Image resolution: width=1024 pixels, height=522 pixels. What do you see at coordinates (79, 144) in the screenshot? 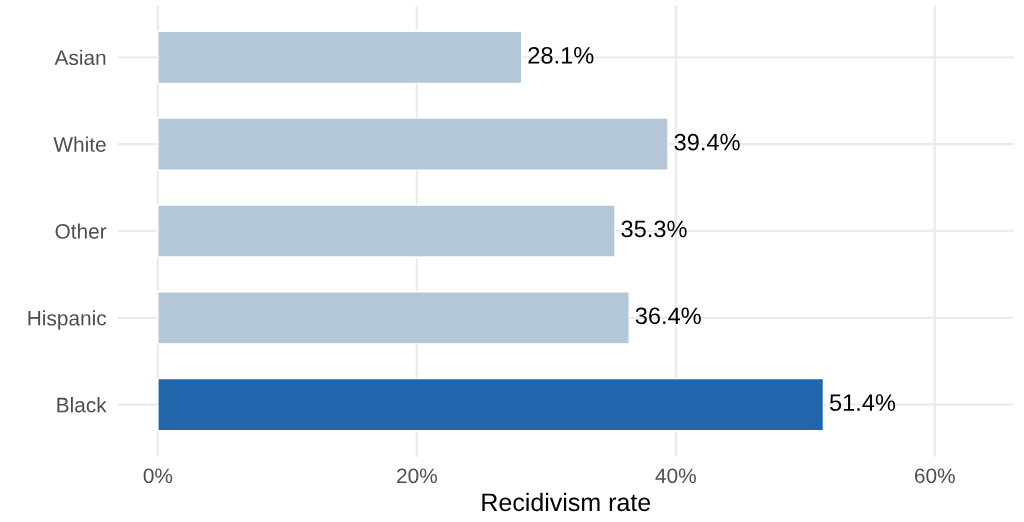
I see `y-tick-label: White` at bounding box center [79, 144].